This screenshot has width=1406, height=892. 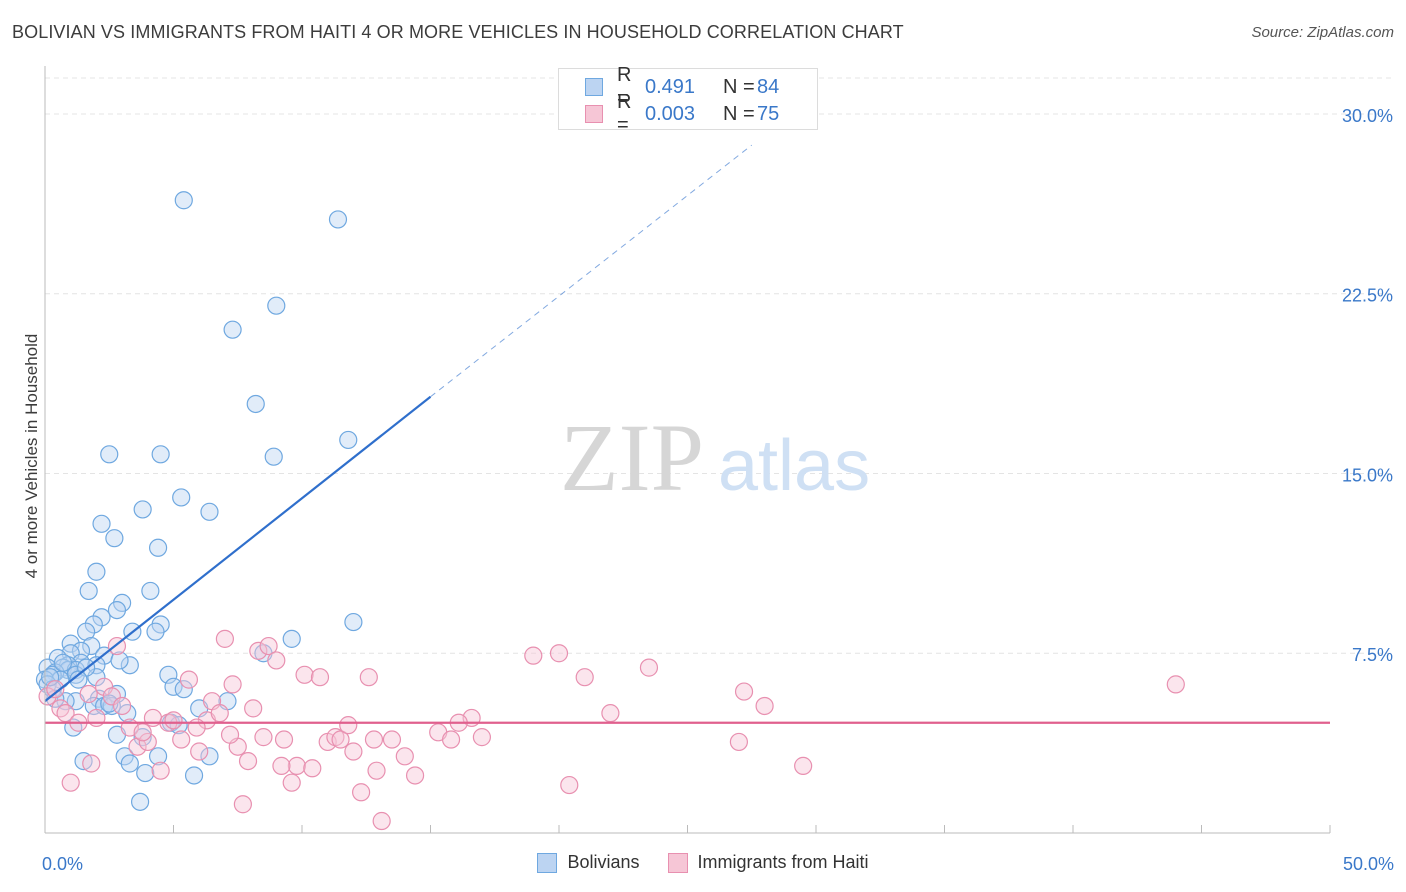 I want to click on y-tick-label: 30.0%, so click(x=1367, y=116).